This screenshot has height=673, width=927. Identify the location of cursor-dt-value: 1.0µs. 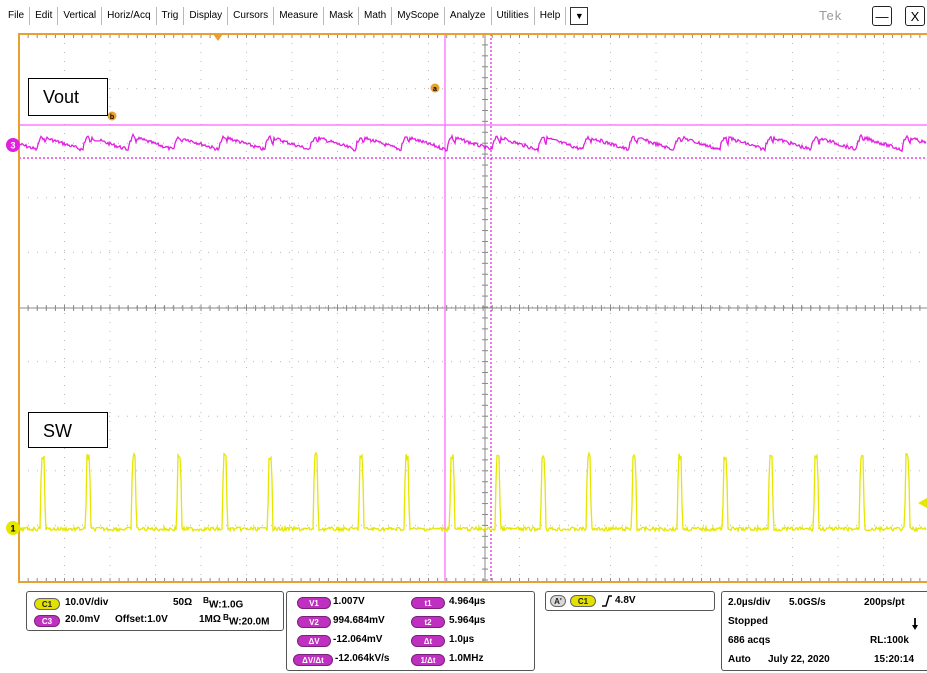
(462, 639).